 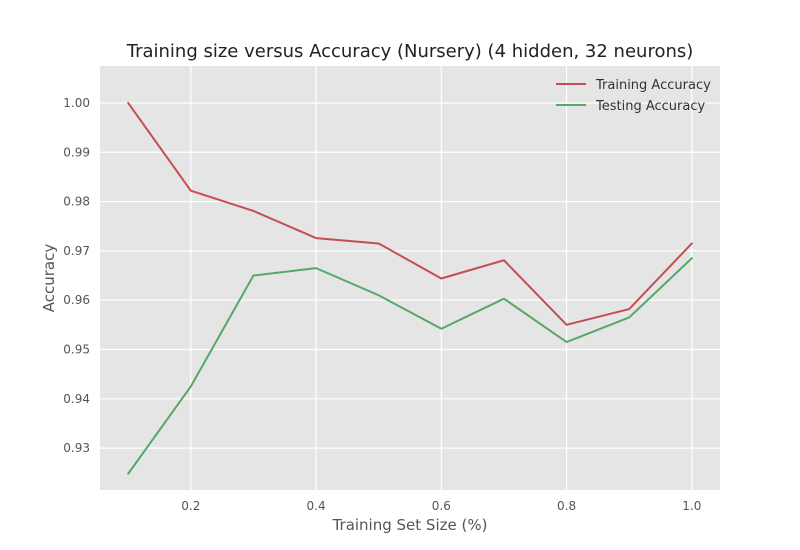 What do you see at coordinates (316, 506) in the screenshot?
I see `x-tick-label: 0.4` at bounding box center [316, 506].